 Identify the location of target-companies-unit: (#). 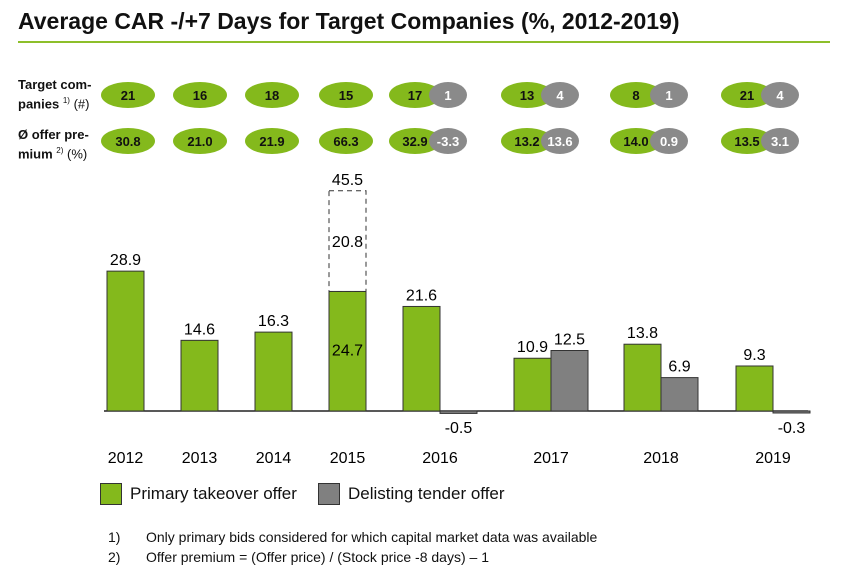
(81, 104).